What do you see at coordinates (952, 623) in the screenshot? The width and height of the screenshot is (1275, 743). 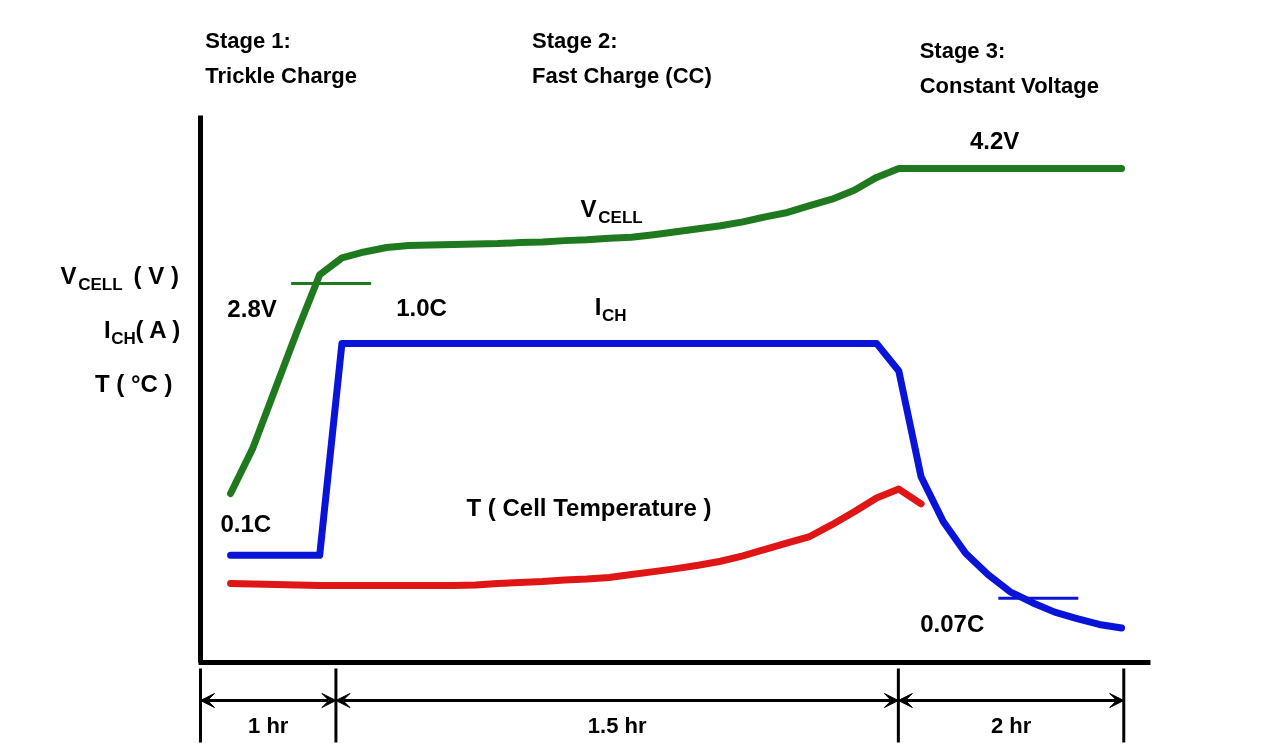 I see `ref-line-label: 0.07C` at bounding box center [952, 623].